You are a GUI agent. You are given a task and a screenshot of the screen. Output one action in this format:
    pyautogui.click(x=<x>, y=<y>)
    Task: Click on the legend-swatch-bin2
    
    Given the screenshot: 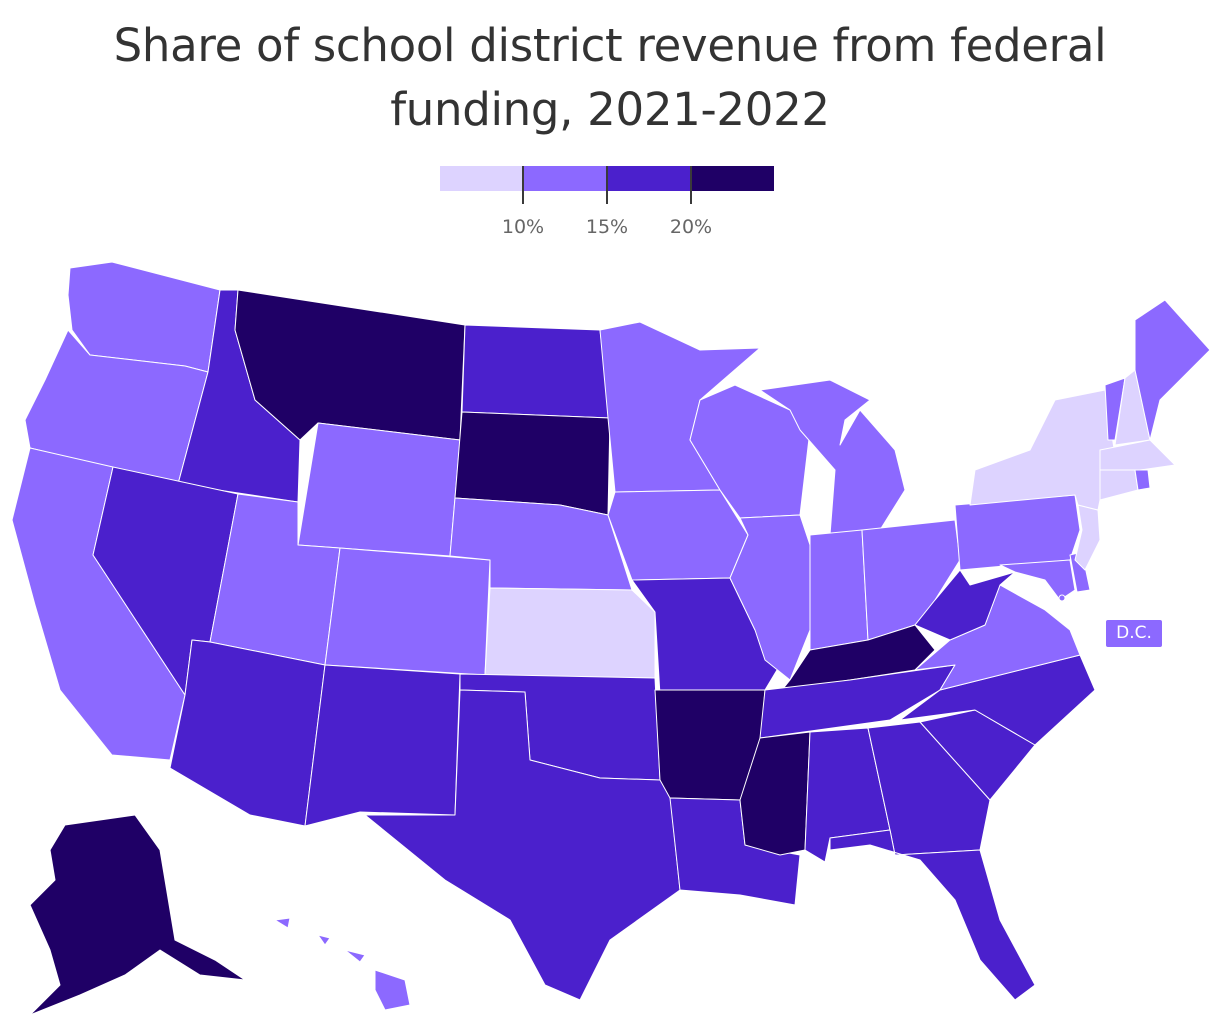 What is the action you would take?
    pyautogui.click(x=565, y=178)
    